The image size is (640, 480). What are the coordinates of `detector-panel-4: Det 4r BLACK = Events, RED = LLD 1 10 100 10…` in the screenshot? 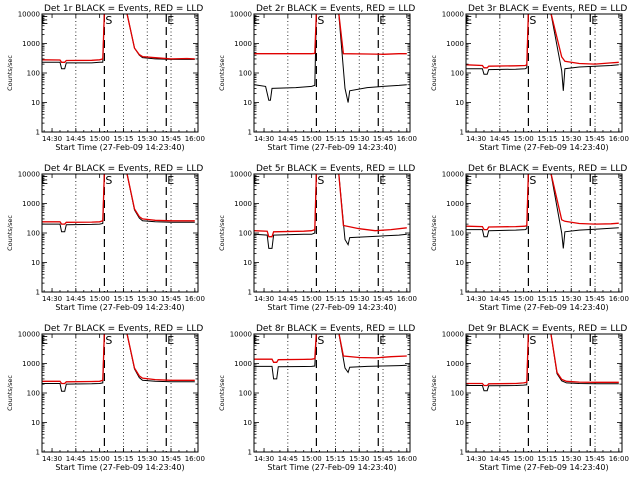 It's located at (105, 238).